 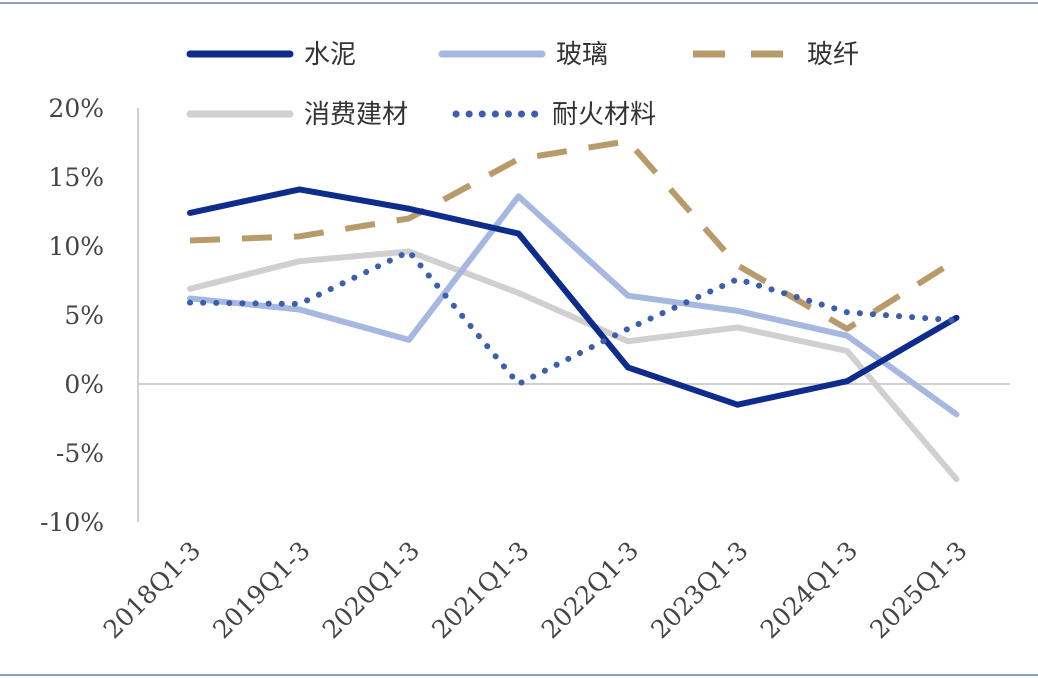 I want to click on legend-label: 水泥, so click(x=330, y=55).